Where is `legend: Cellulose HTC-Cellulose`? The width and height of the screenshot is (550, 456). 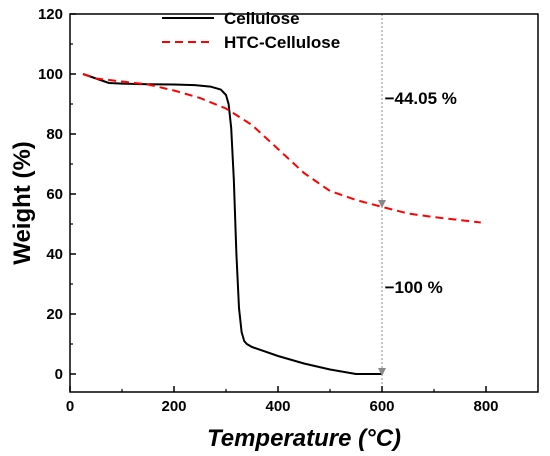 legend: Cellulose HTC-Cellulose is located at coordinates (251, 30).